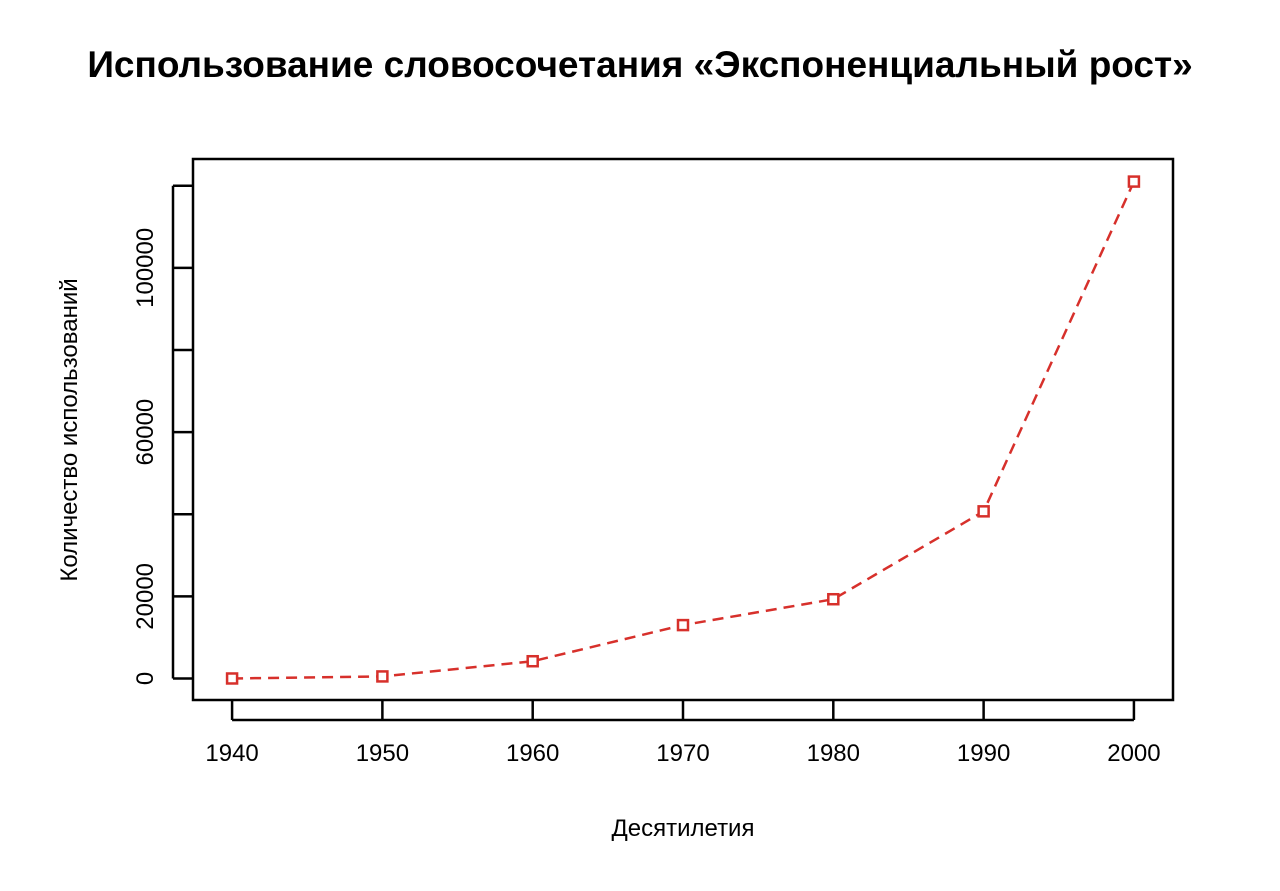 This screenshot has height=891, width=1280. Describe the element at coordinates (382, 753) in the screenshot. I see `x-tick-label: 1950` at that location.